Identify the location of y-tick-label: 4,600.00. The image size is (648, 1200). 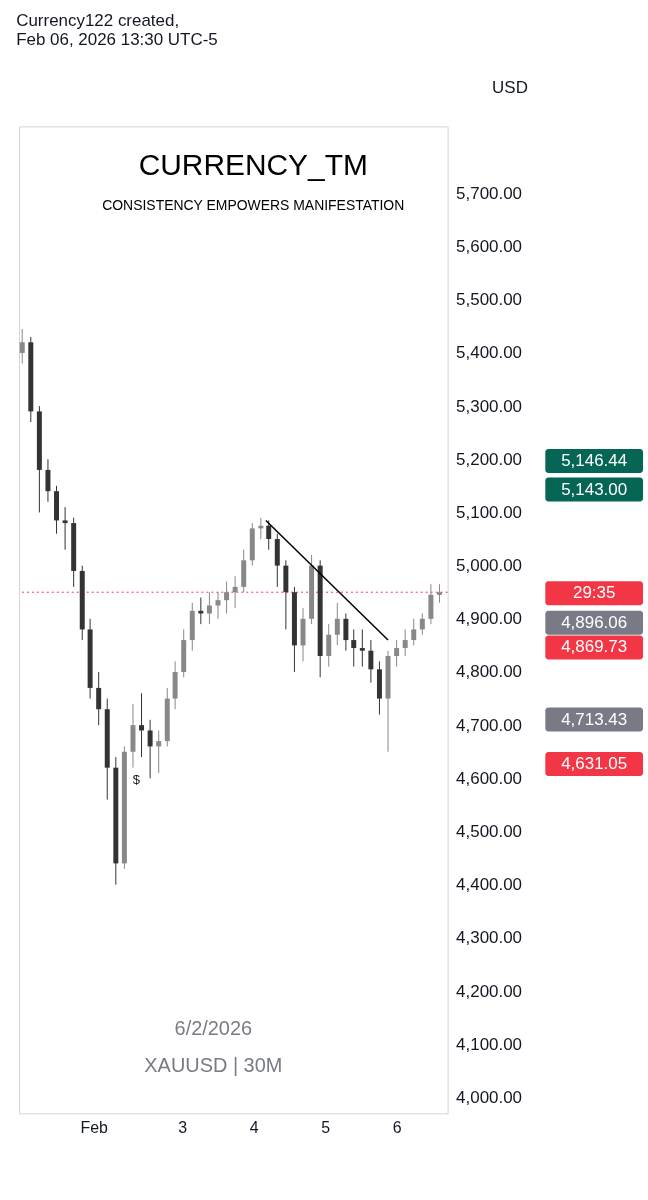
(489, 778).